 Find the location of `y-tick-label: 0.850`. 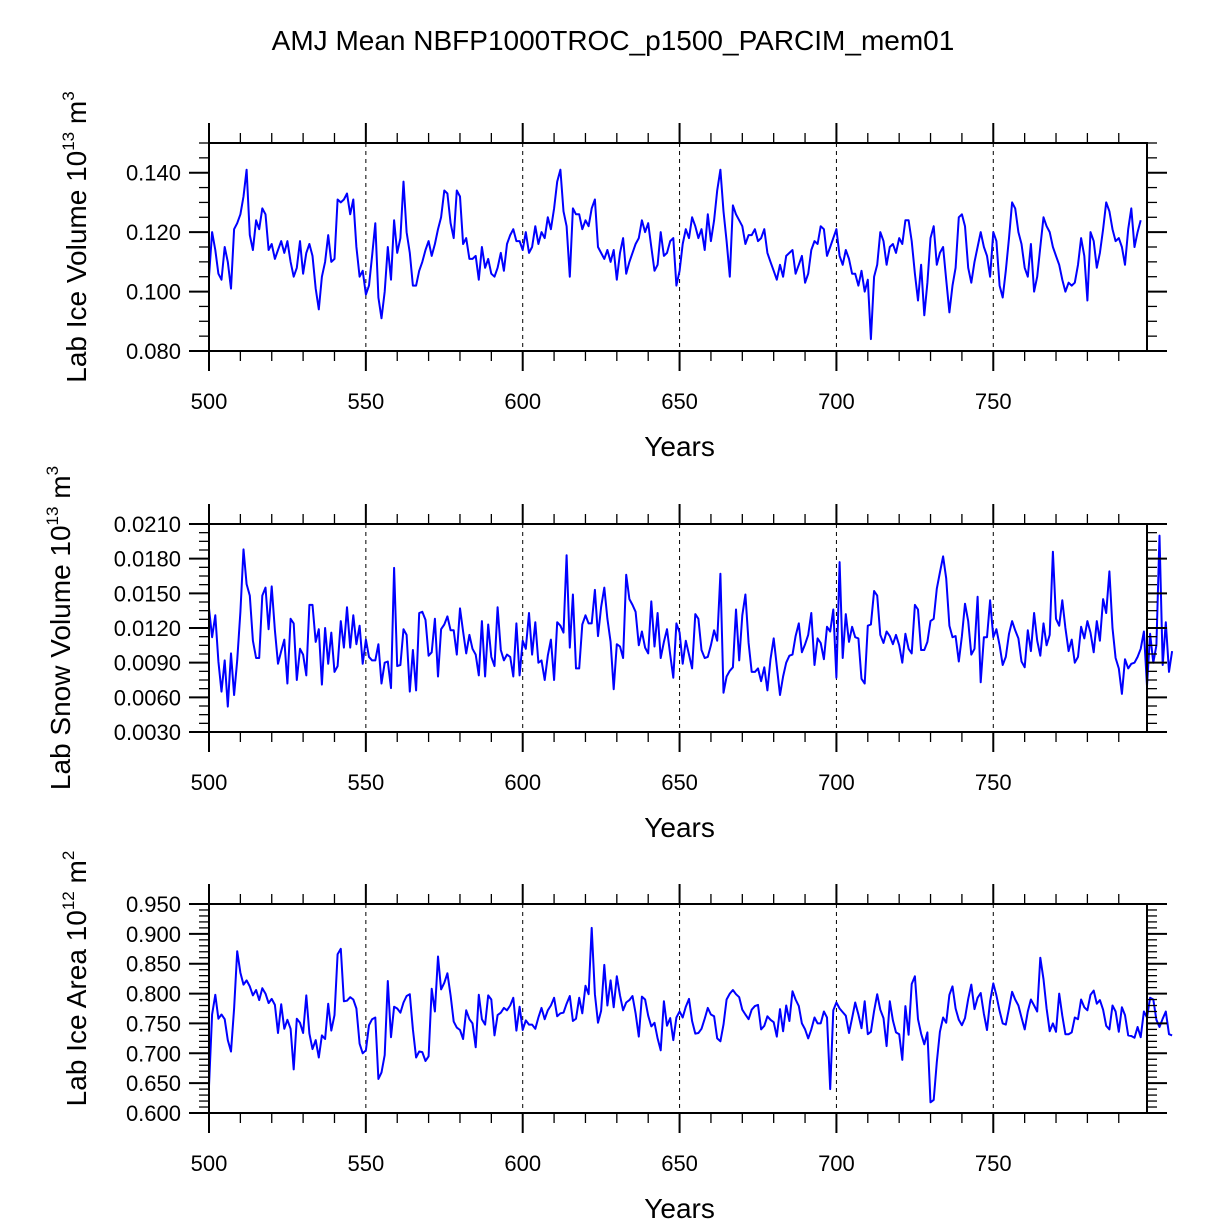

y-tick-label: 0.850 is located at coordinates (153, 964).